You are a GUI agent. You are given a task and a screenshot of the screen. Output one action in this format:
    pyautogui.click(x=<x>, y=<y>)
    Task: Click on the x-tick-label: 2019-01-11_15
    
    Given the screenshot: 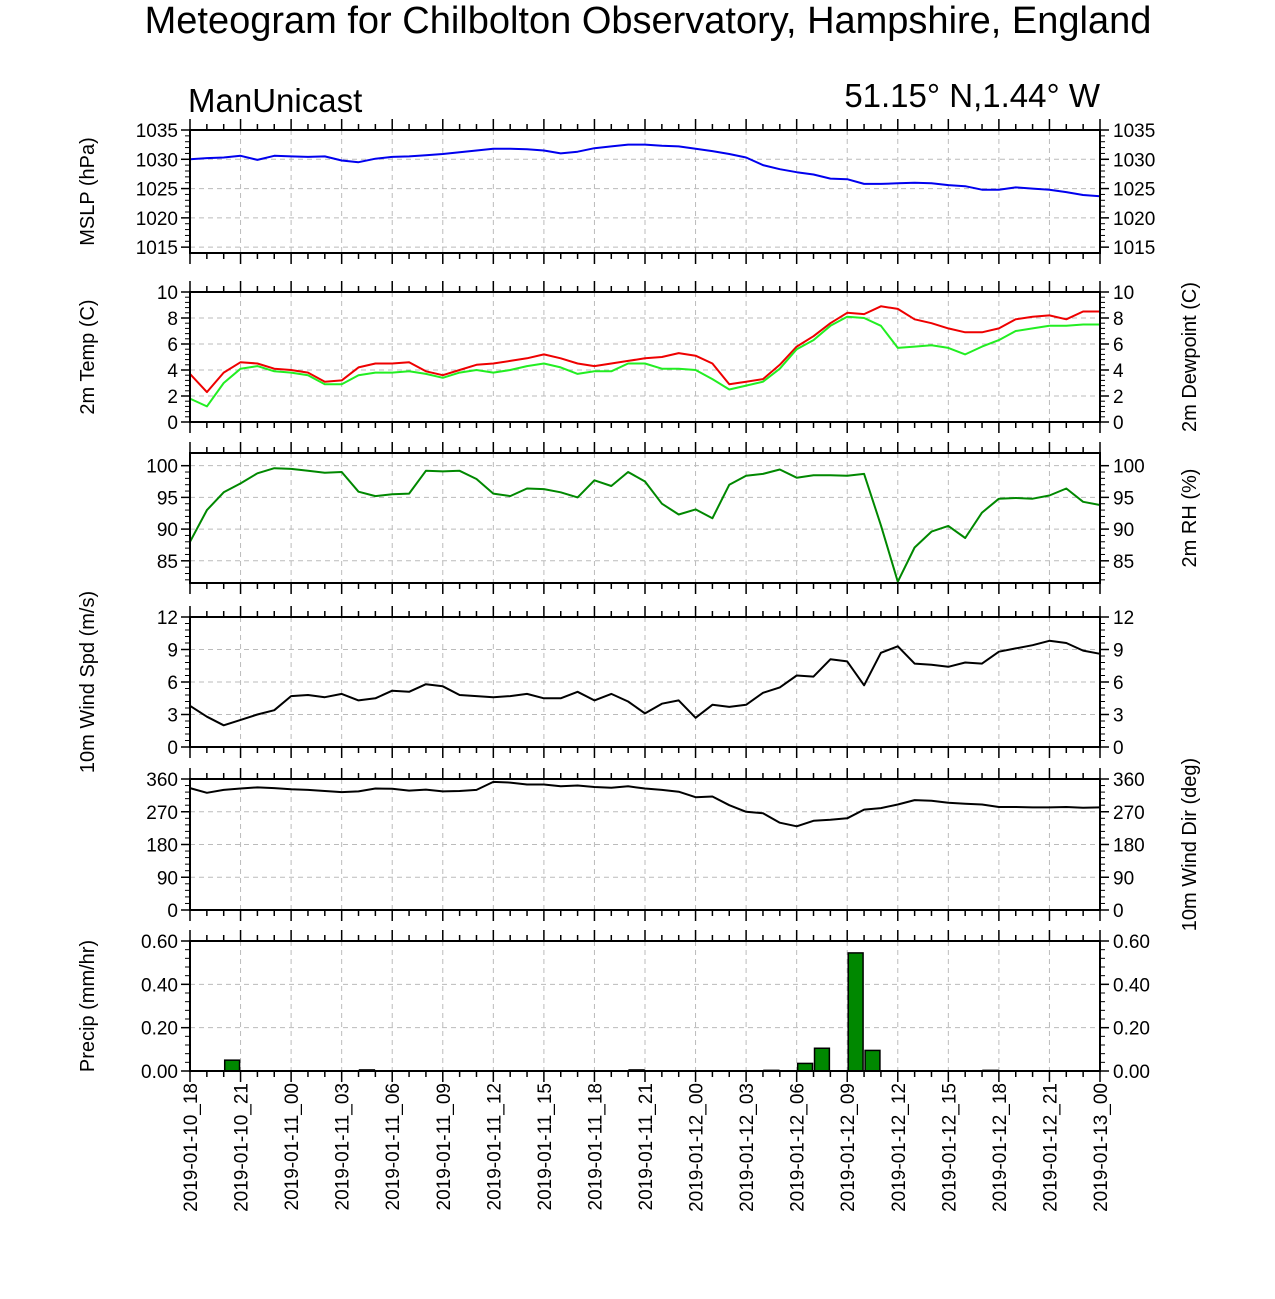 What is the action you would take?
    pyautogui.click(x=545, y=1146)
    